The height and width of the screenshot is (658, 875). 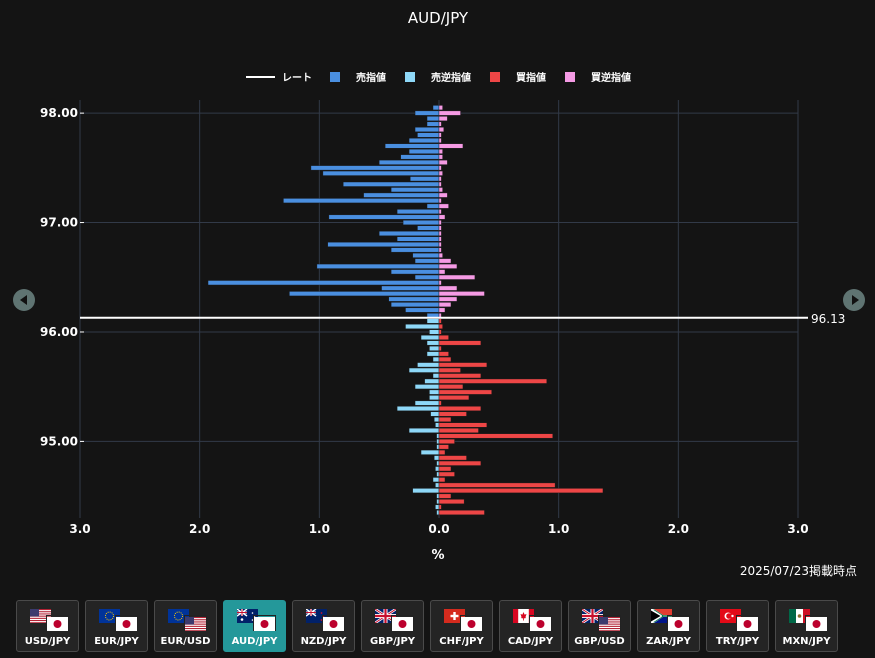 I want to click on pair-label: EUR/JPY, so click(x=116, y=641).